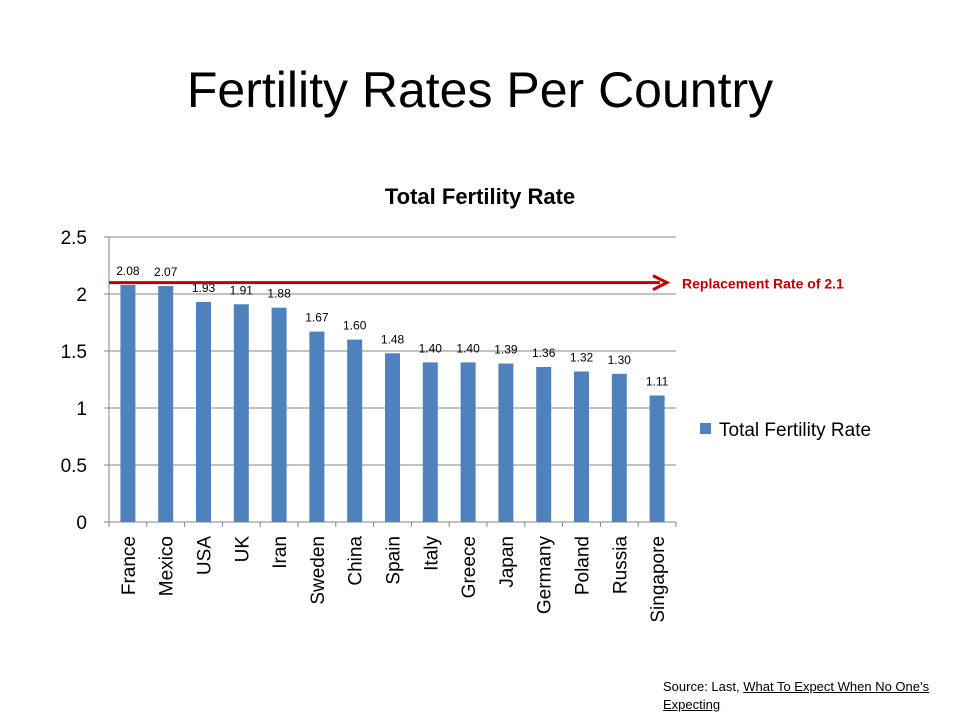 This screenshot has width=960, height=720. What do you see at coordinates (317, 318) in the screenshot?
I see `data-label: 1.67` at bounding box center [317, 318].